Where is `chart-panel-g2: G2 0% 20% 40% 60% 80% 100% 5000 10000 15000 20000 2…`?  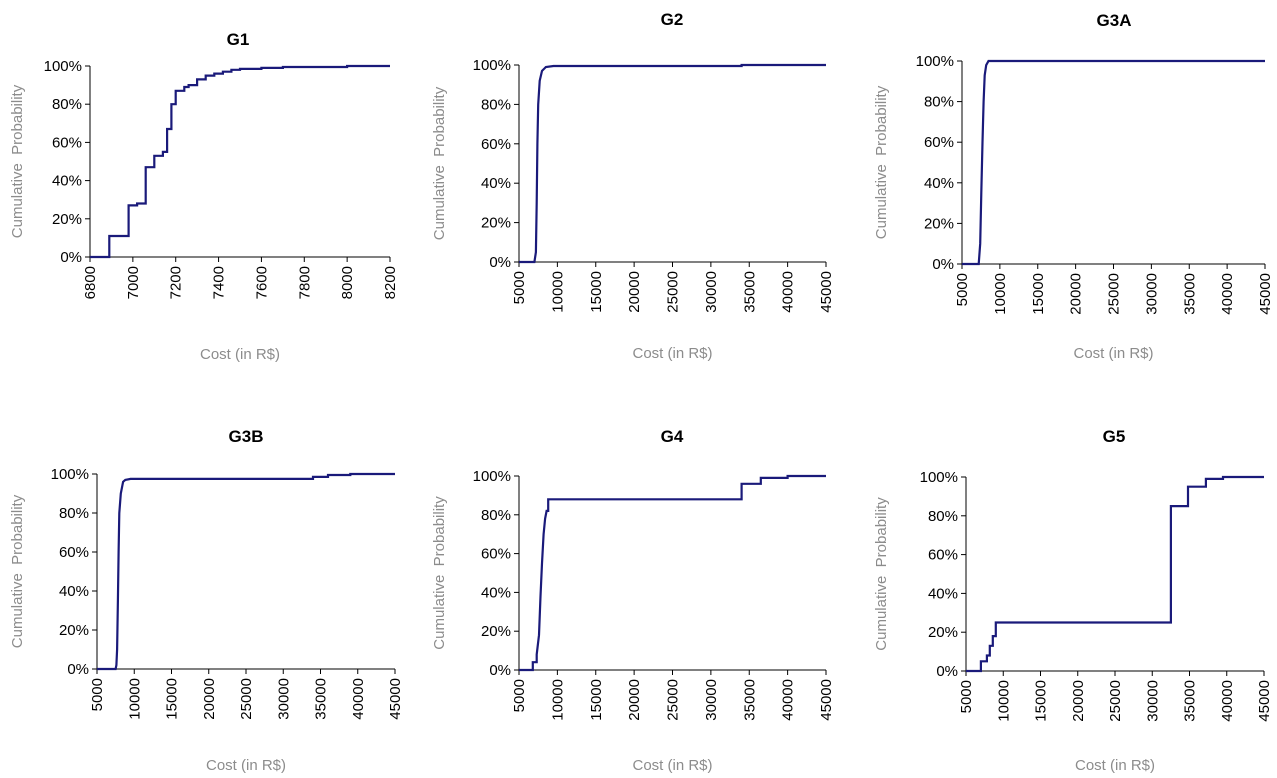
chart-panel-g2: G2 0% 20% 40% 60% 80% 100% 5000 10000 15000 20000 2… is located at coordinates (633, 186).